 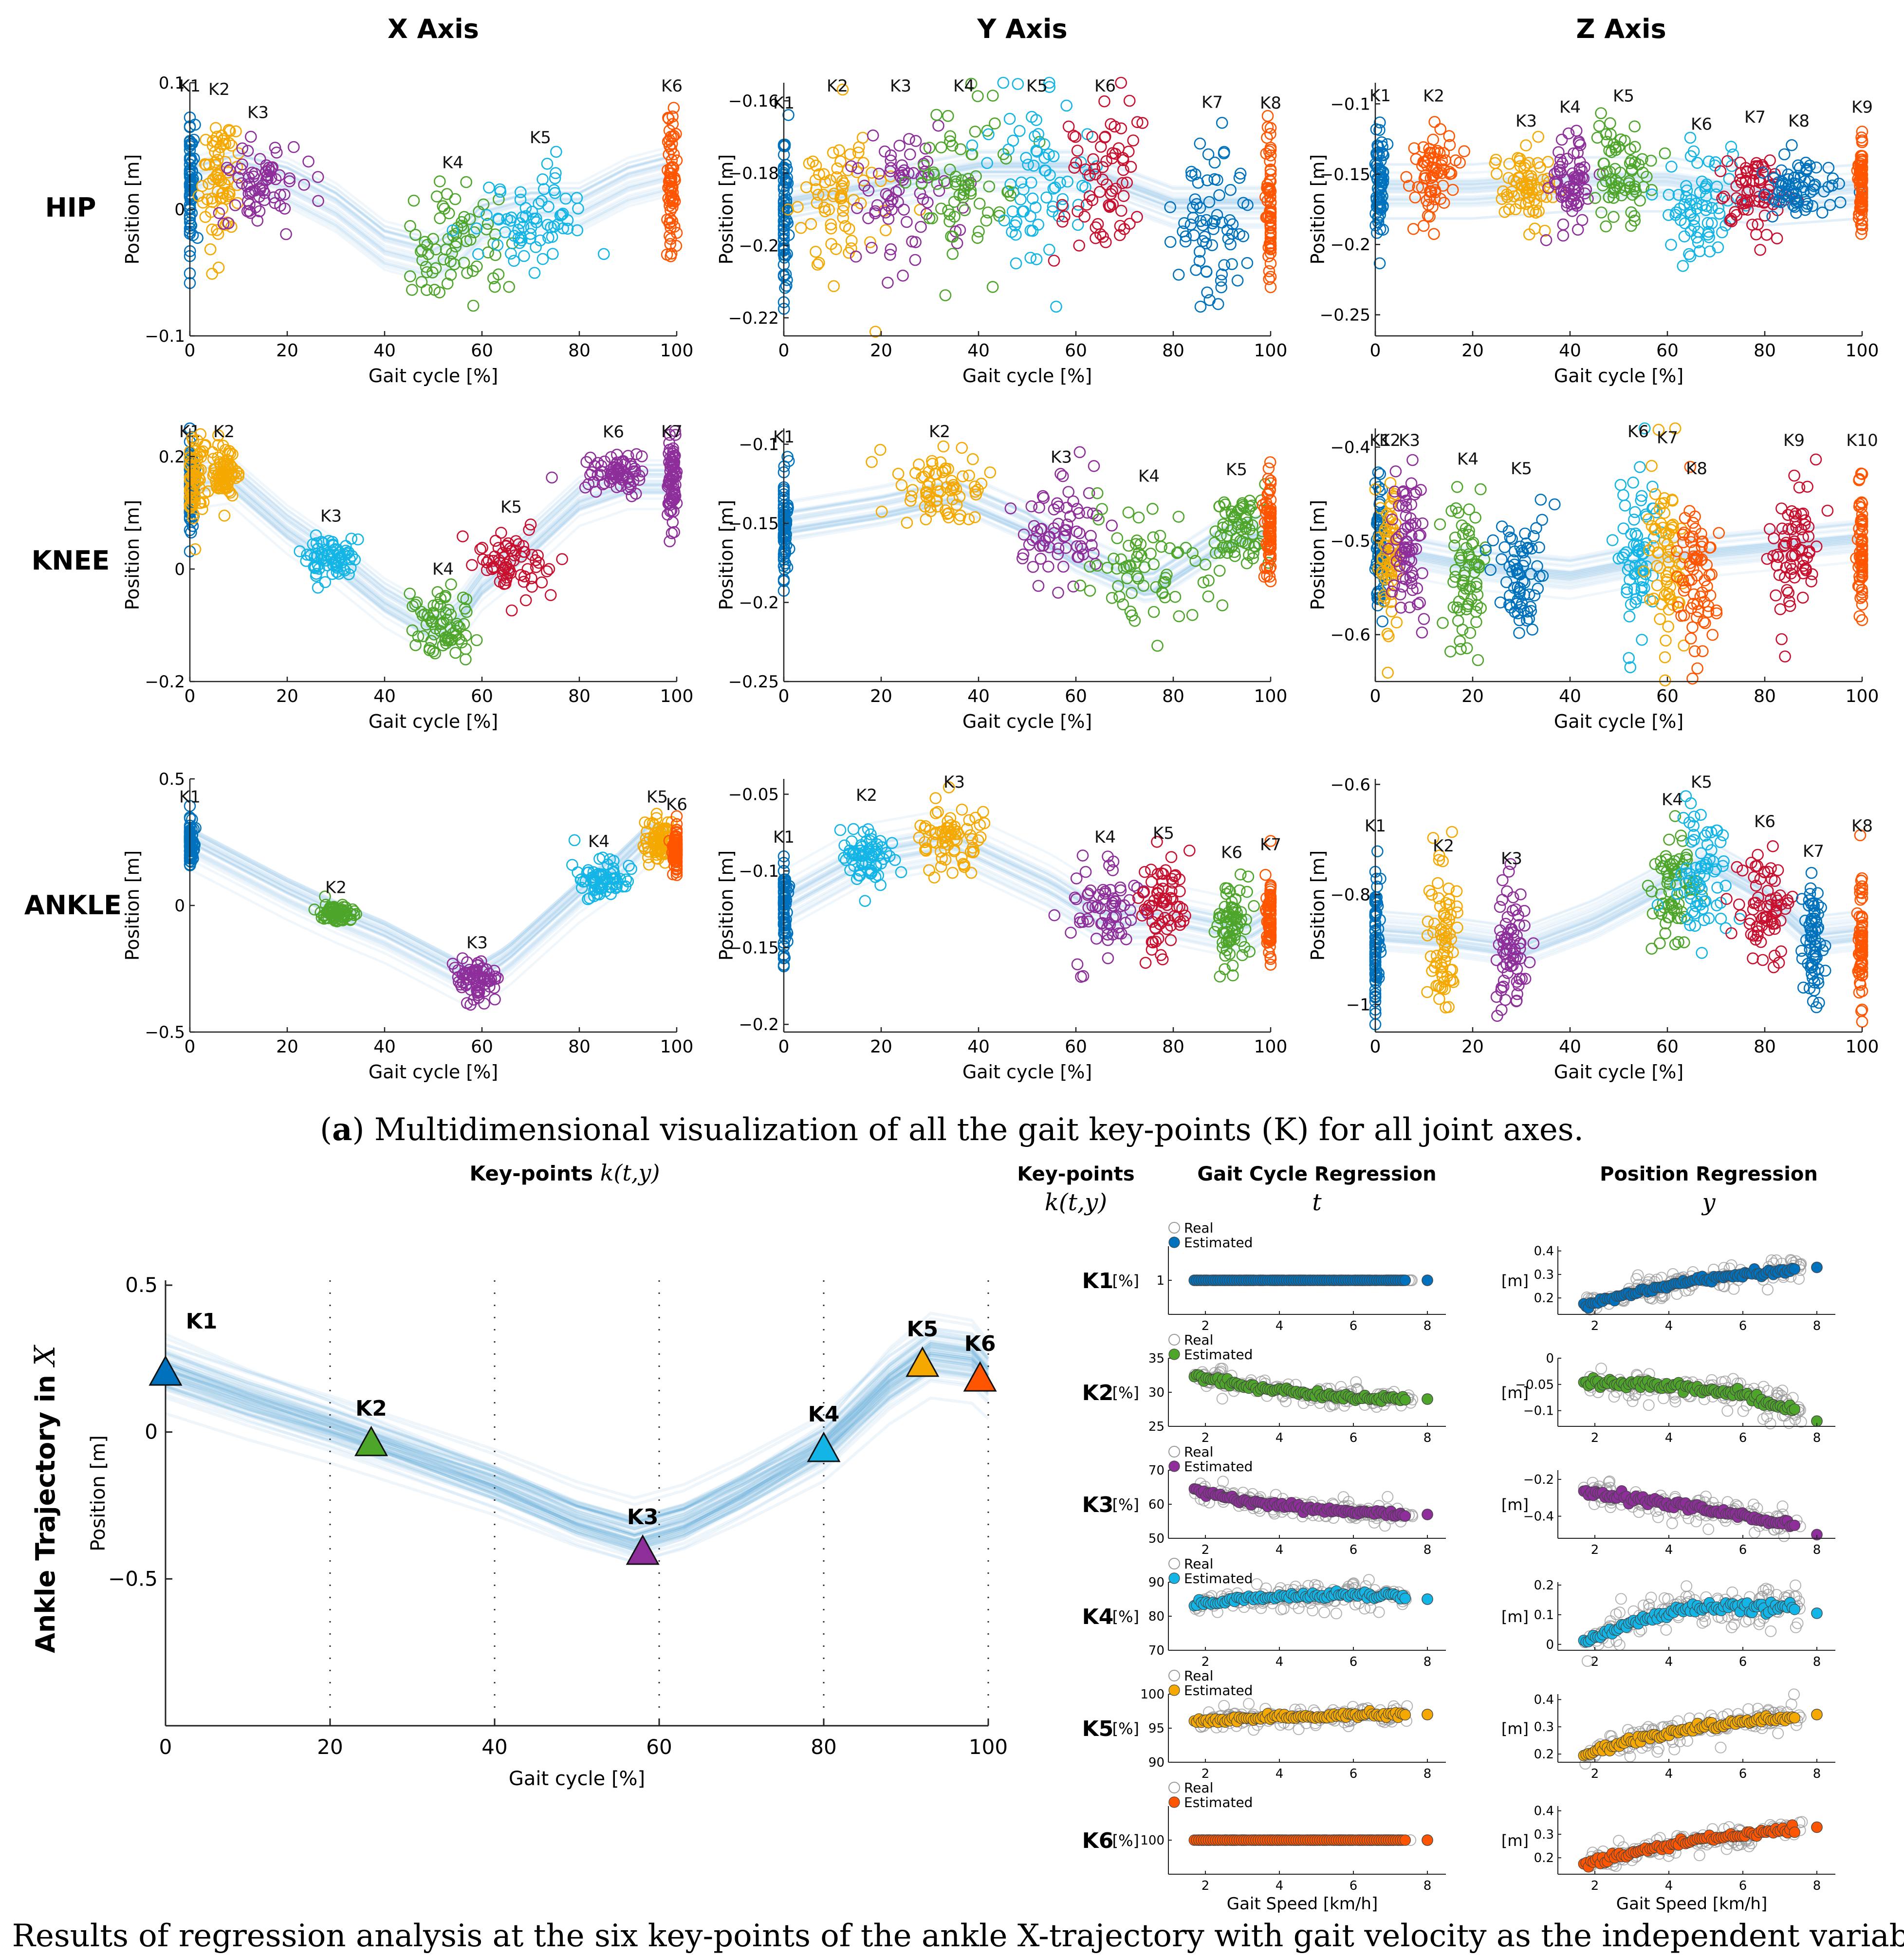 I want to click on trajectory-band, so click(x=431, y=214).